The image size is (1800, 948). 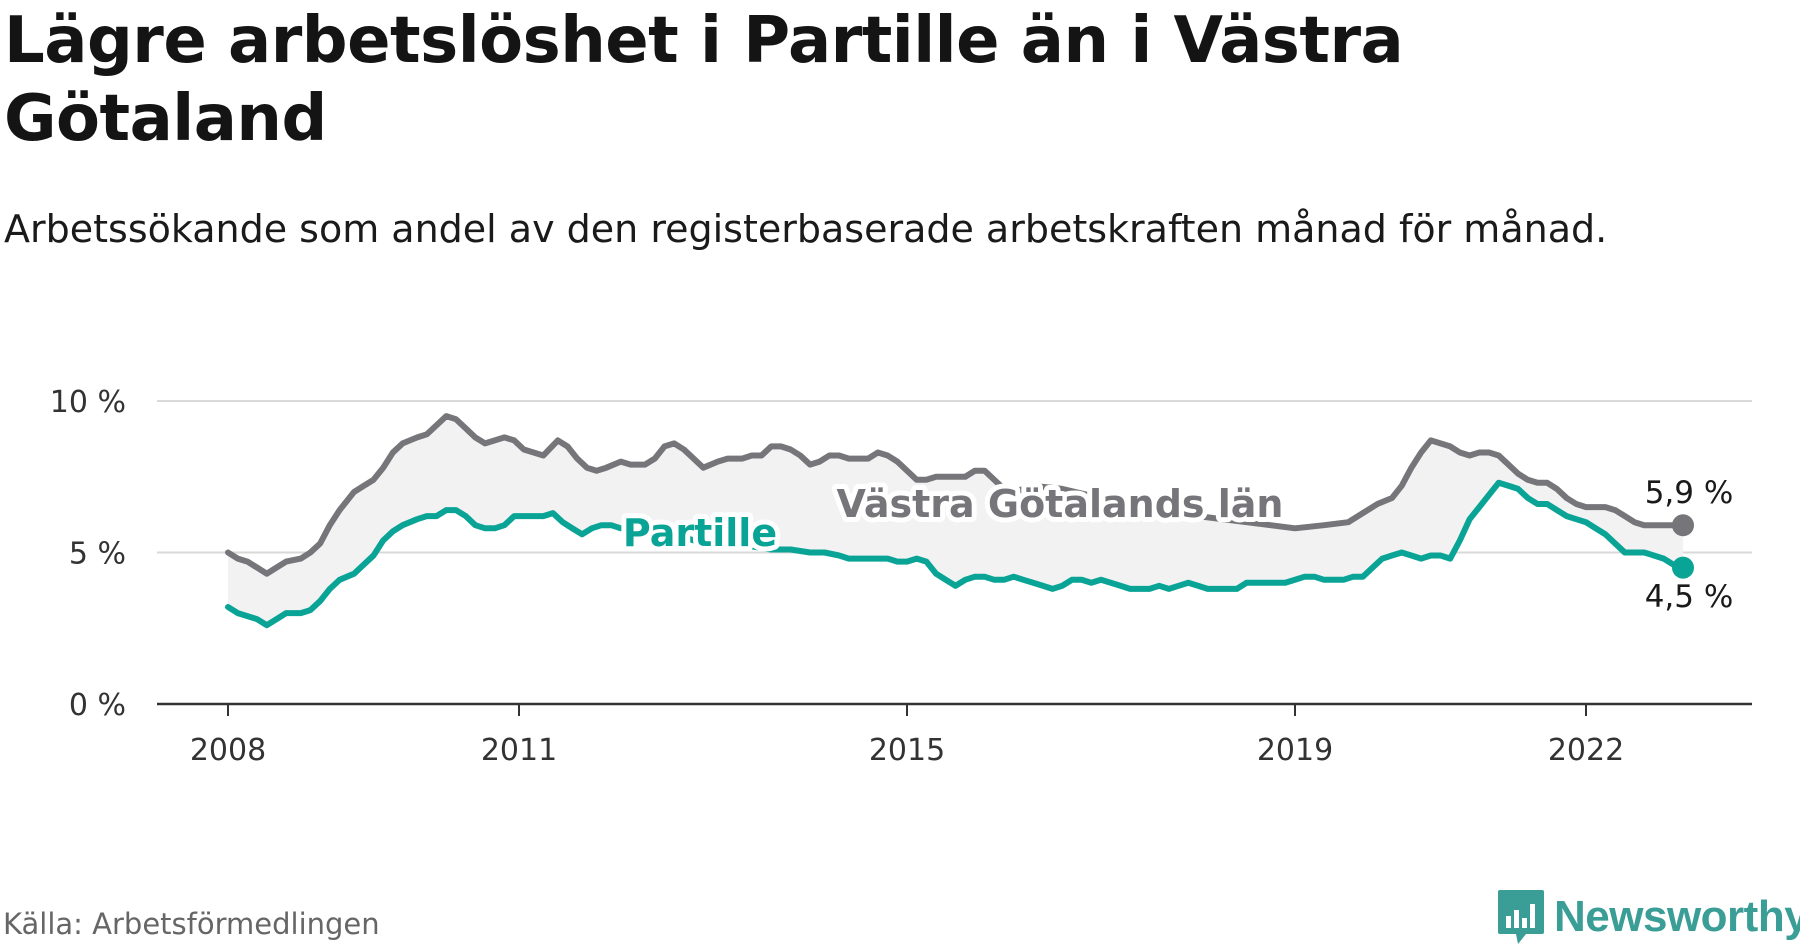 What do you see at coordinates (1683, 525) in the screenshot?
I see `end-marker-vgl` at bounding box center [1683, 525].